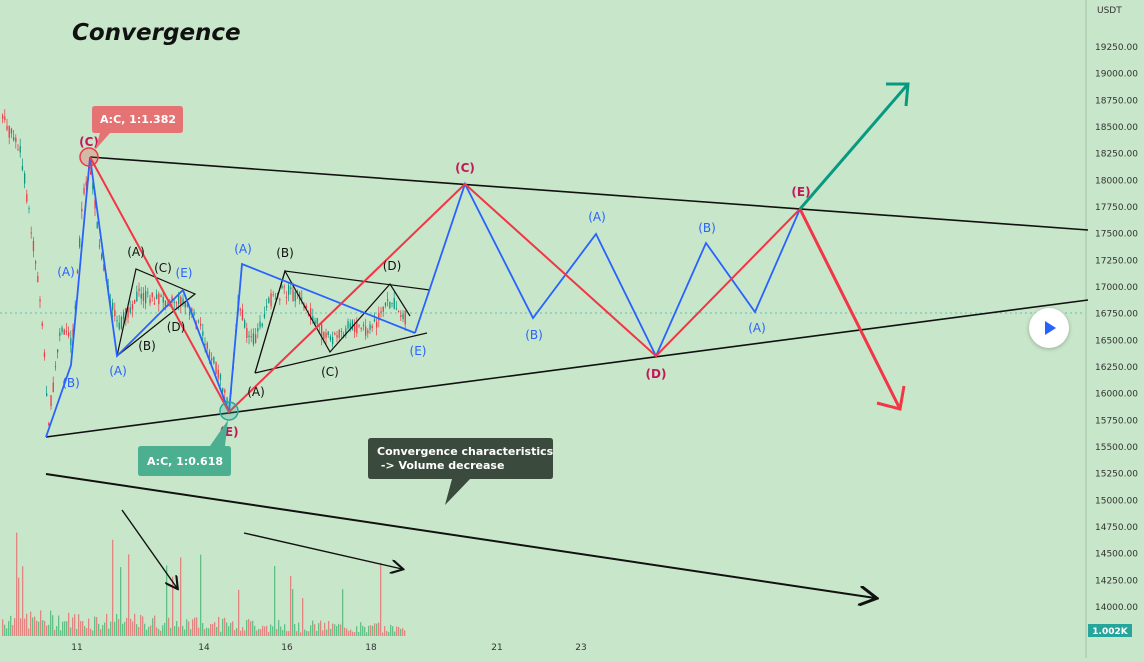 This screenshot has height=662, width=1144. I want to click on wave-label-black: (B), so click(285, 253).